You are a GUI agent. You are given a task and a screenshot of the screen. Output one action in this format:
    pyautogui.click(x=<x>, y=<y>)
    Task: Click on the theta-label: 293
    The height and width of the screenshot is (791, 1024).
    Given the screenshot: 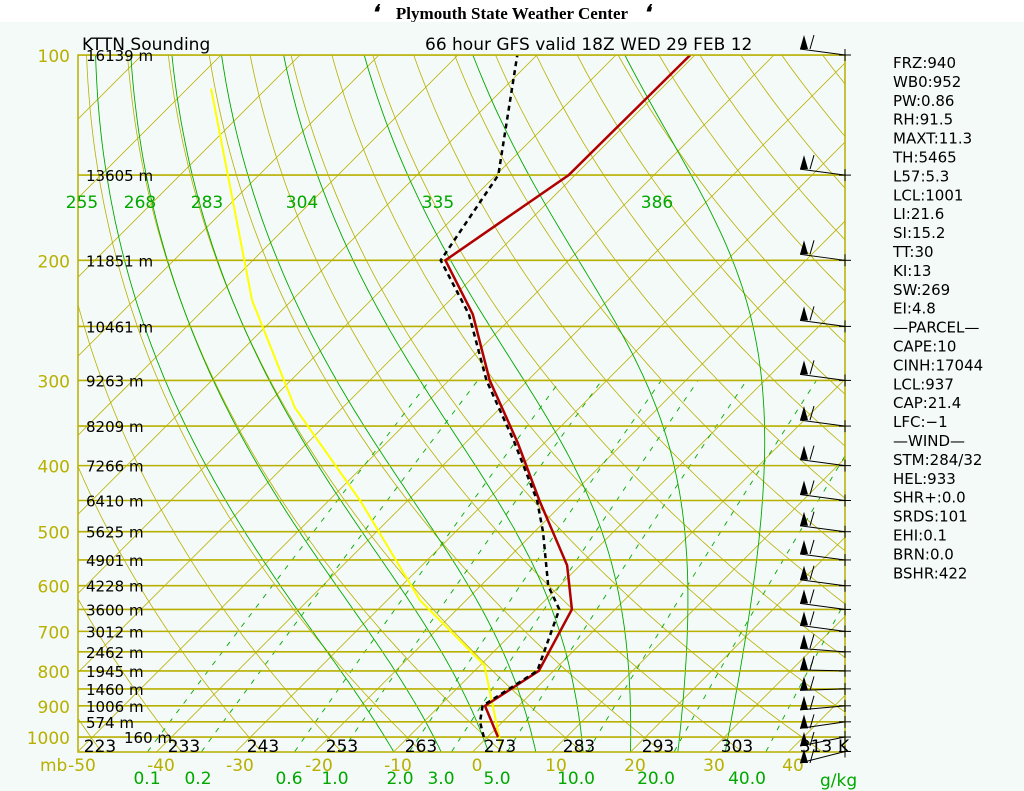 What is the action you would take?
    pyautogui.click(x=658, y=747)
    